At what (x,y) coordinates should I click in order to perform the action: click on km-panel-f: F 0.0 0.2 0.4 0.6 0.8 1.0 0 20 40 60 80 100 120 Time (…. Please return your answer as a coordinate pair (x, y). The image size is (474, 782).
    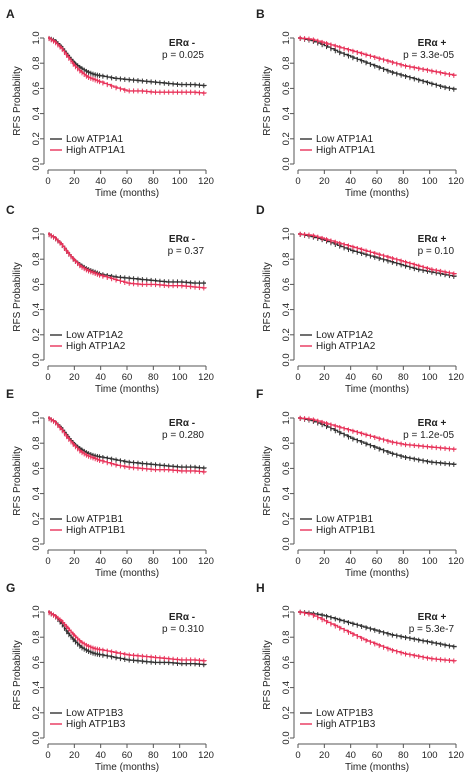
    Looking at the image, I should click on (360, 483).